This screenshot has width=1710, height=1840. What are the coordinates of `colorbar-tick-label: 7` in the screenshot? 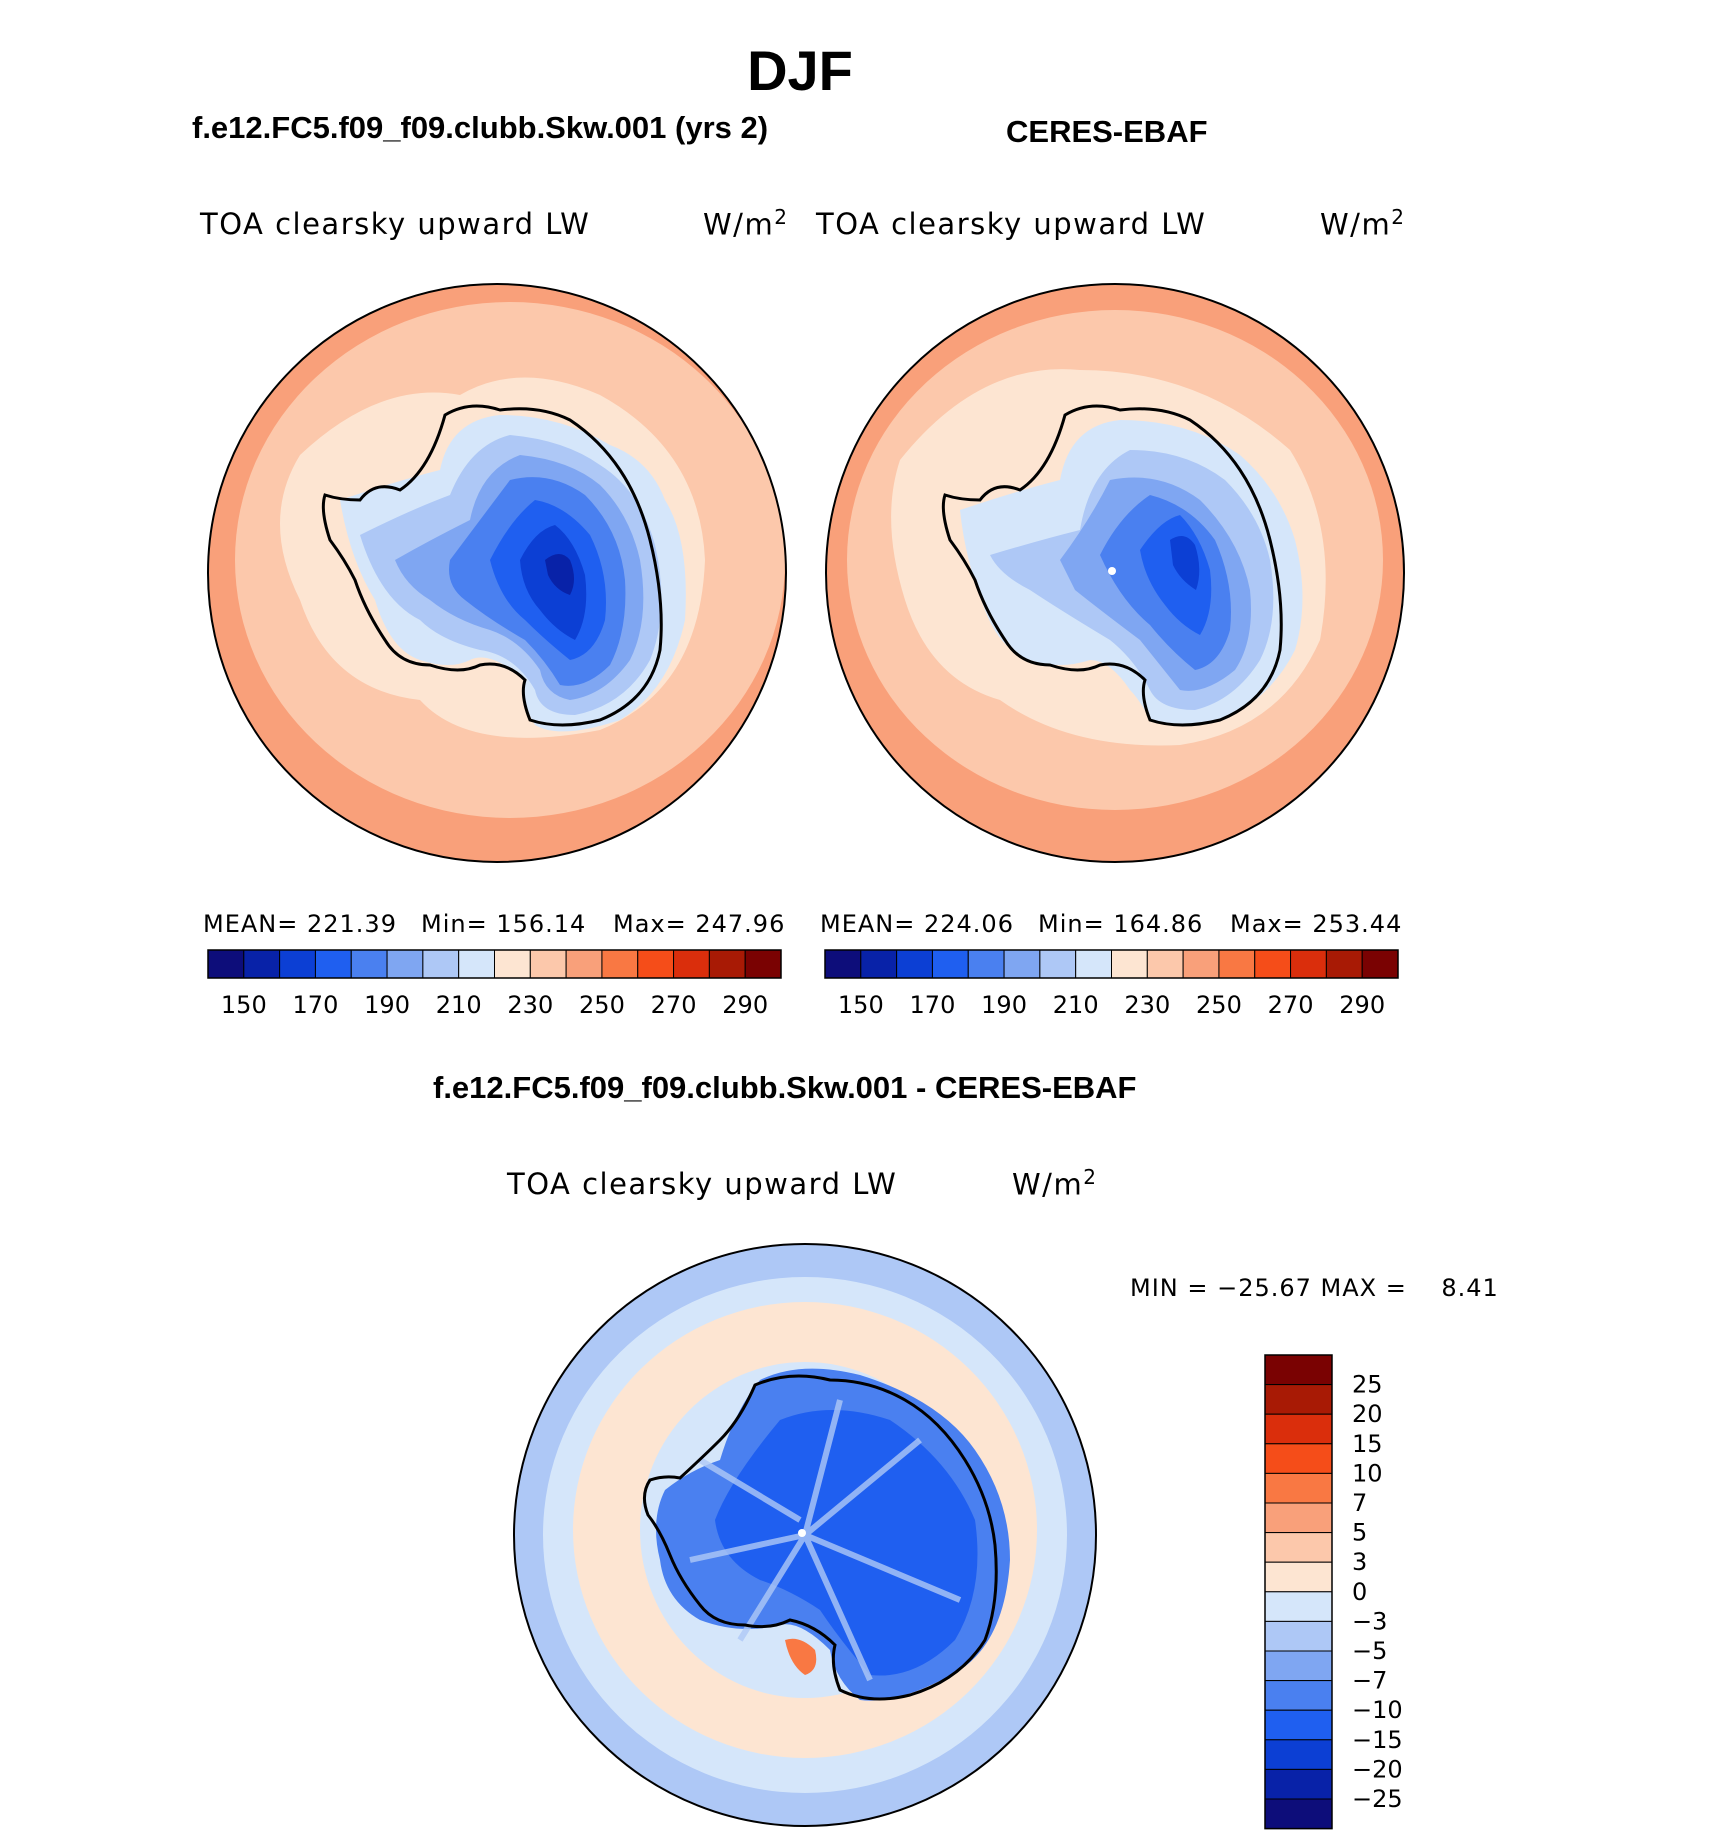 It's located at (1359, 1503).